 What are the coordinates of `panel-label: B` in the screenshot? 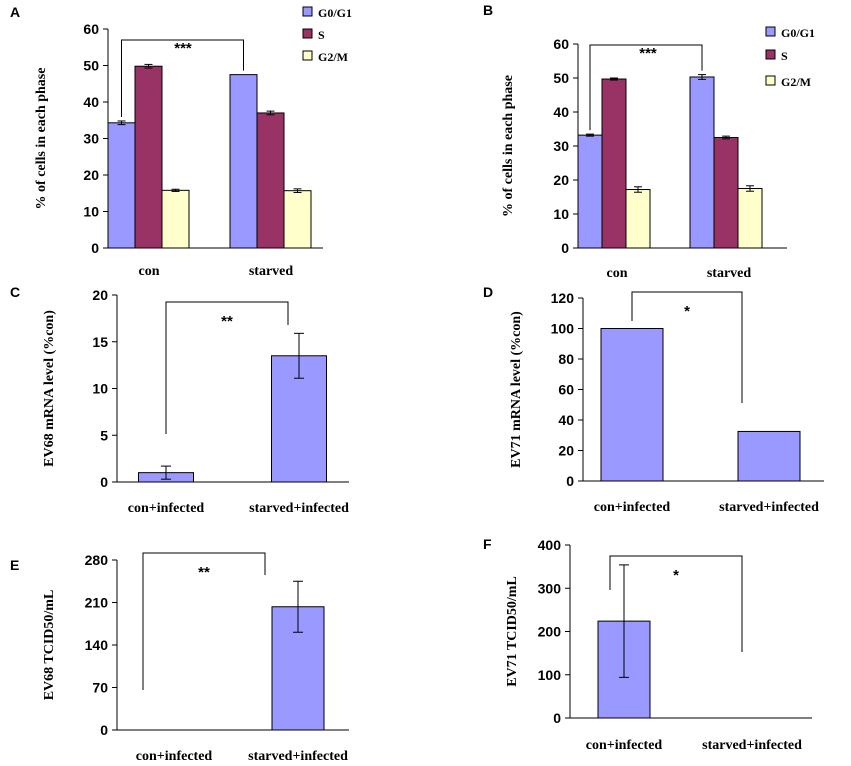 It's located at (488, 10).